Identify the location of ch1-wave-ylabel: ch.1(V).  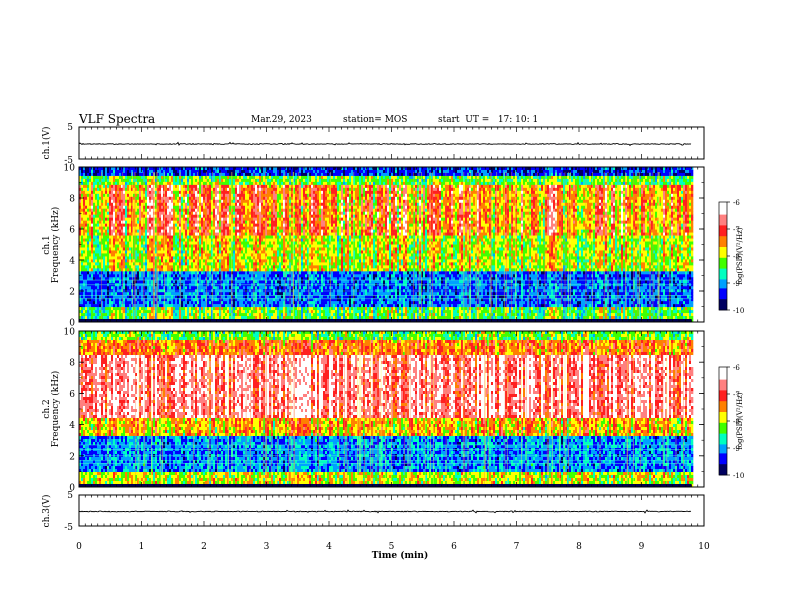
(46, 143).